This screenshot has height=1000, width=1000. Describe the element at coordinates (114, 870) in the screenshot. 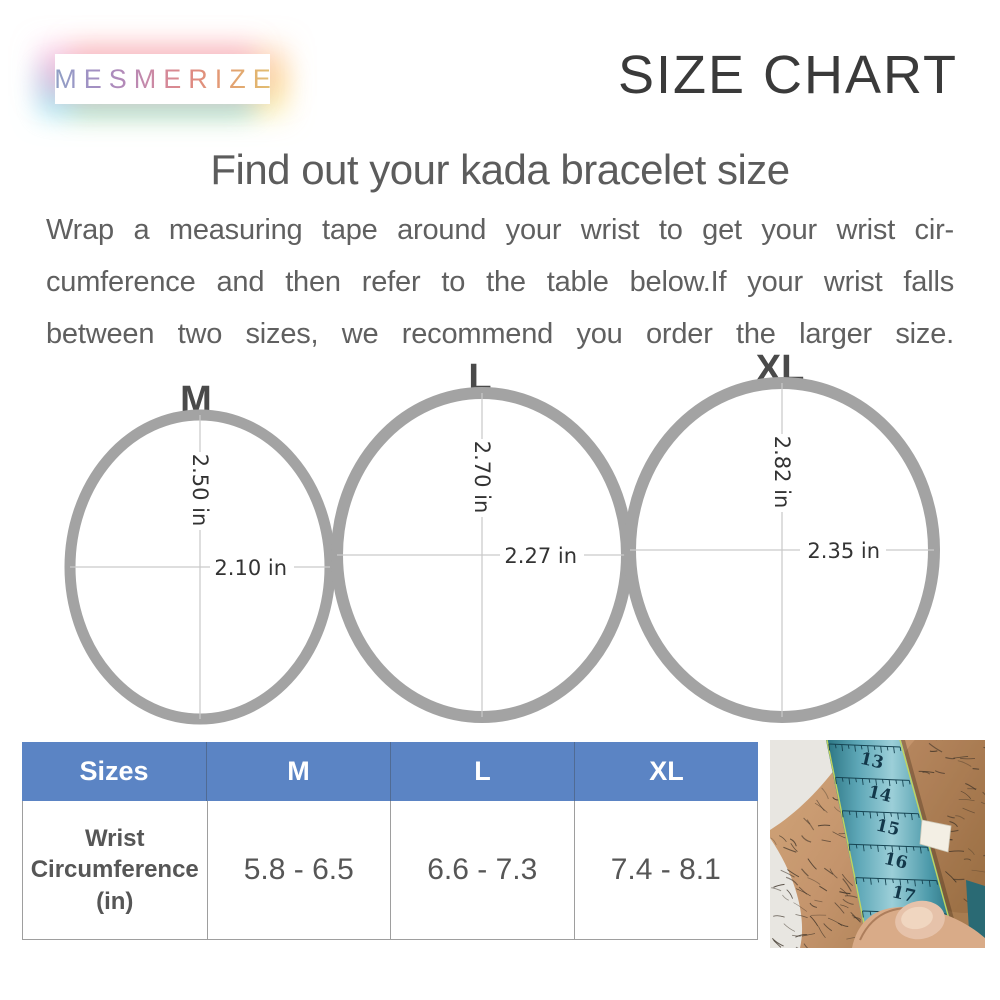

I see `table-row-label: Wrist Circumference (in)` at that location.